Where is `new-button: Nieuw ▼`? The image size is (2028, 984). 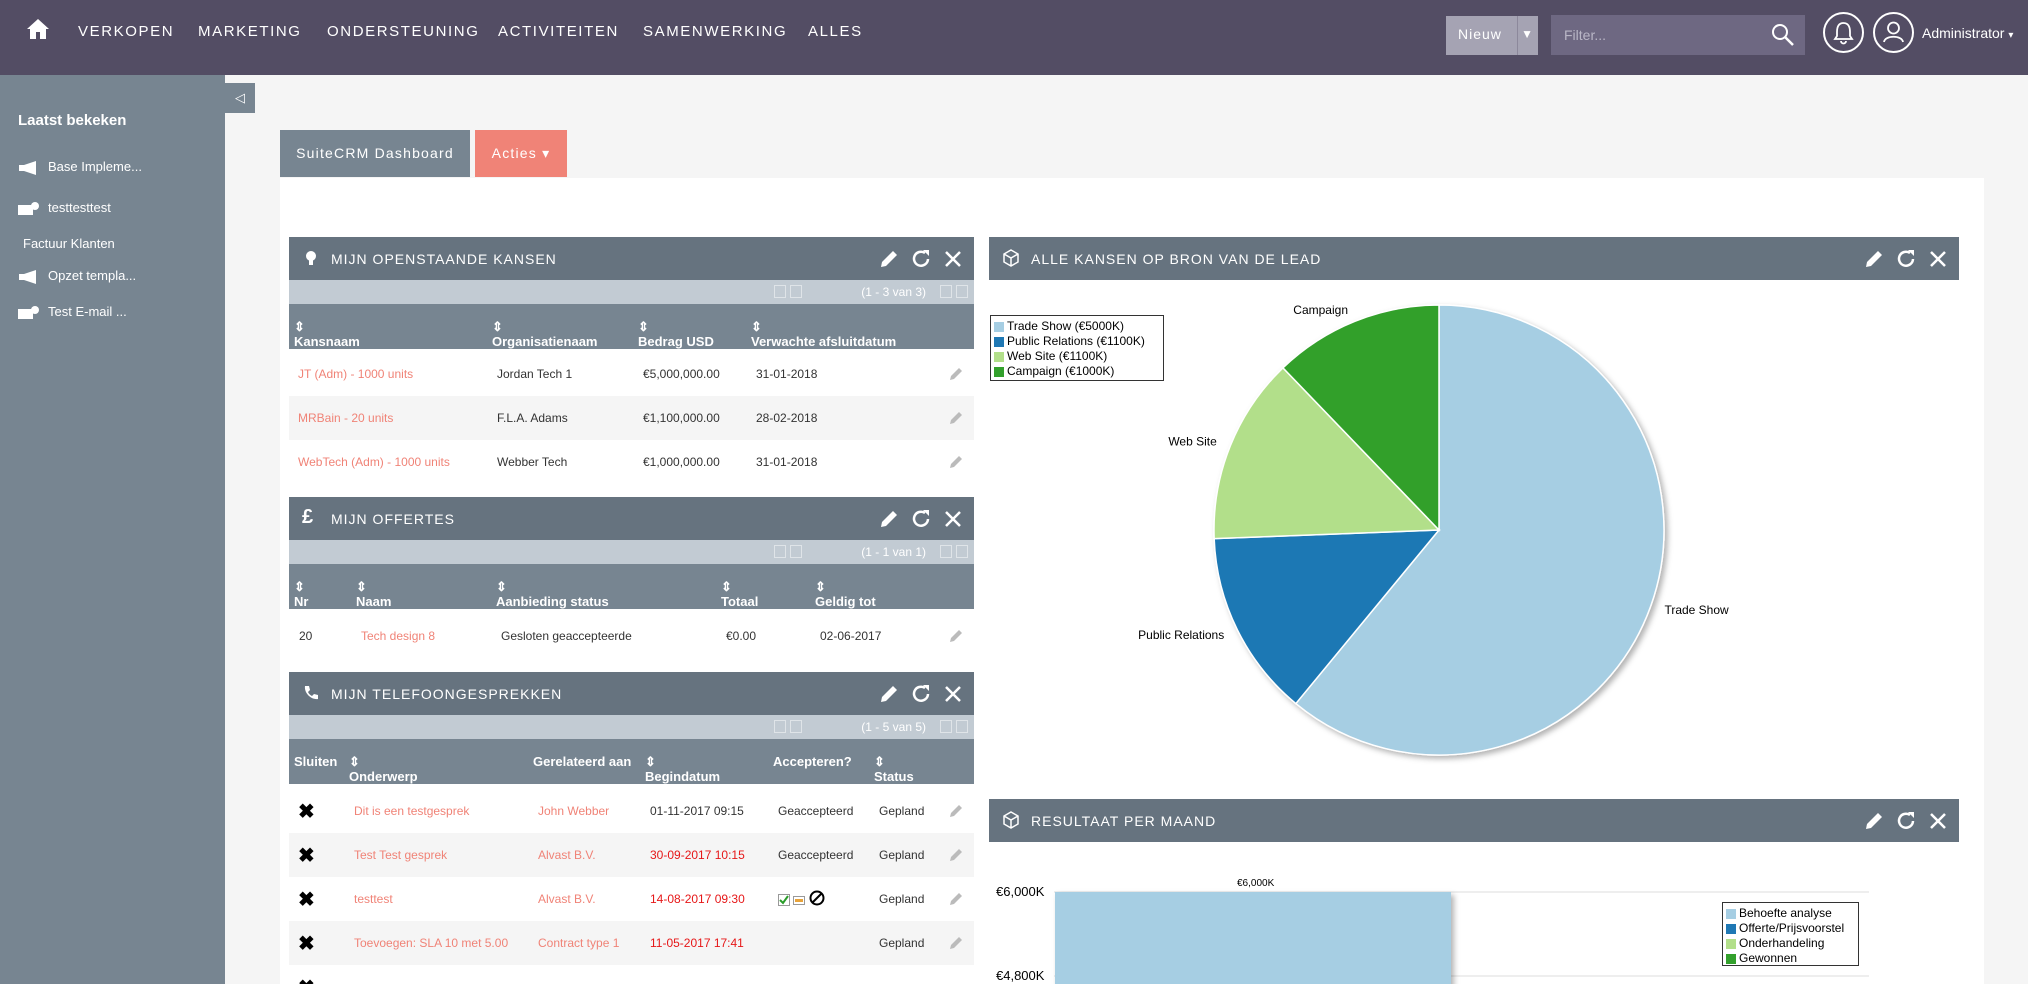
new-button: Nieuw ▼ is located at coordinates (1492, 35).